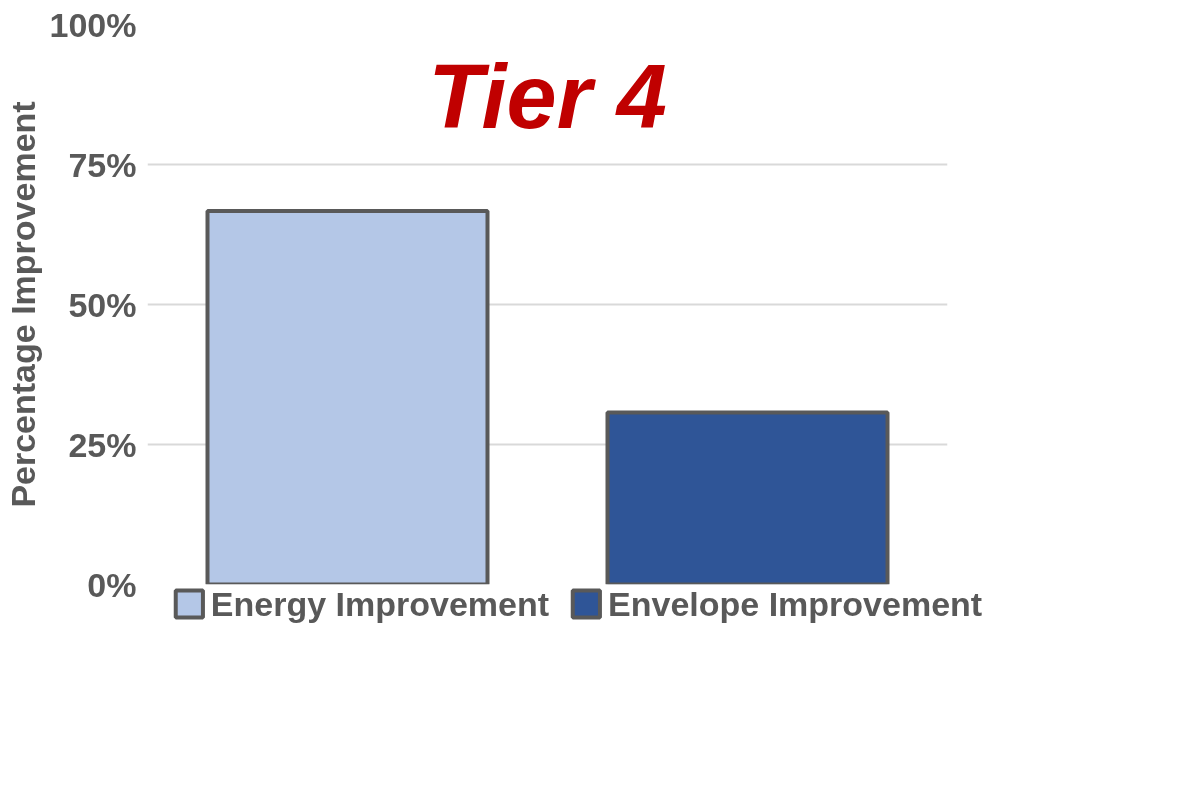  I want to click on y-tick-label: 100%, so click(93, 24).